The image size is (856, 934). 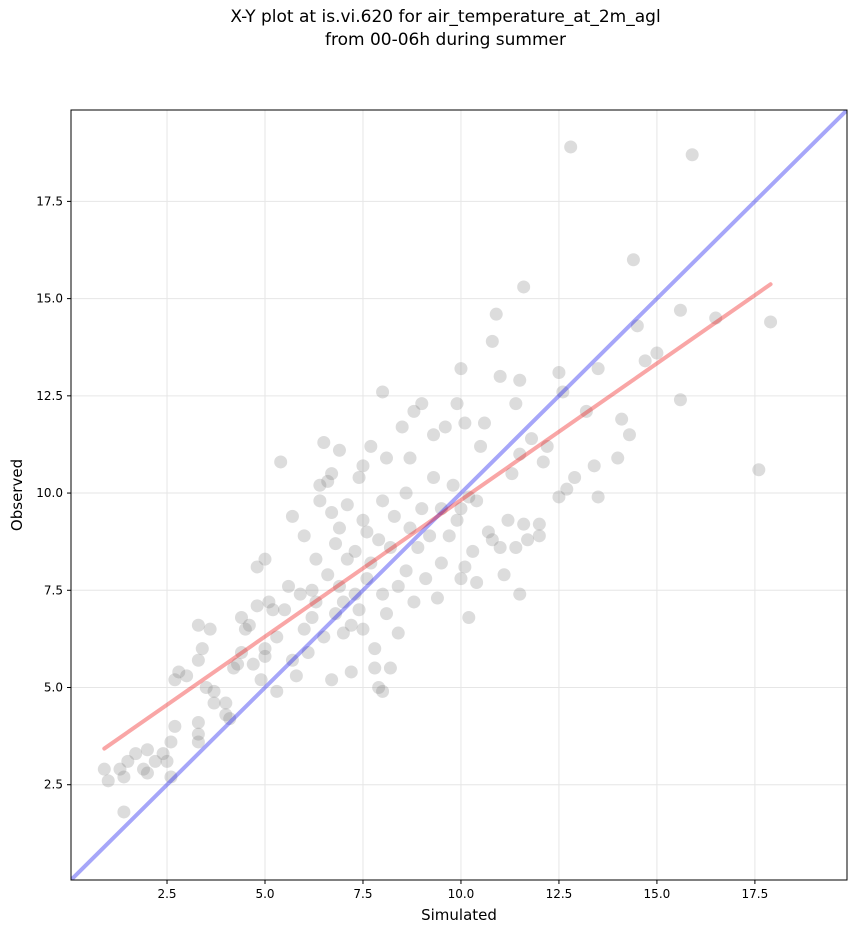 What do you see at coordinates (755, 894) in the screenshot?
I see `x-tick-label: 17.5` at bounding box center [755, 894].